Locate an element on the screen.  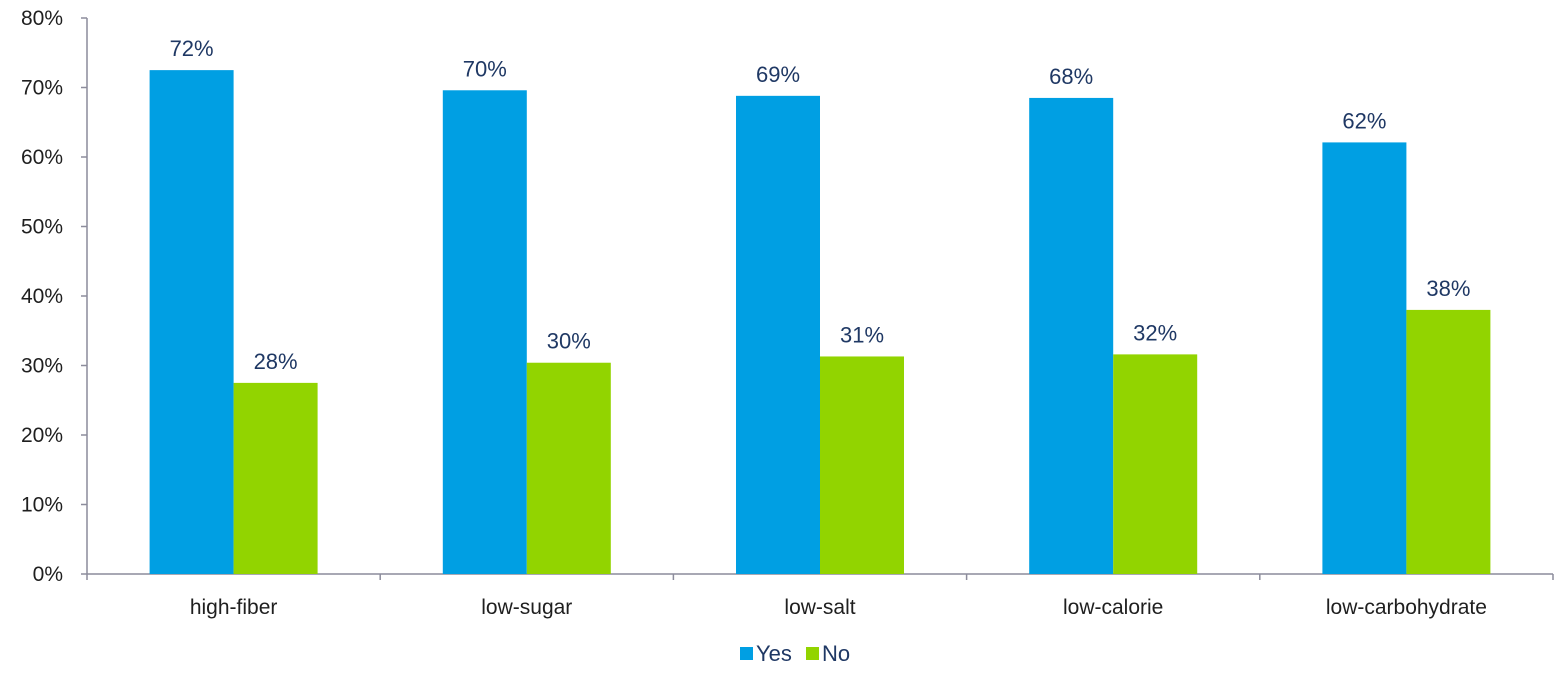
x-tick-label: low-salt is located at coordinates (819, 607).